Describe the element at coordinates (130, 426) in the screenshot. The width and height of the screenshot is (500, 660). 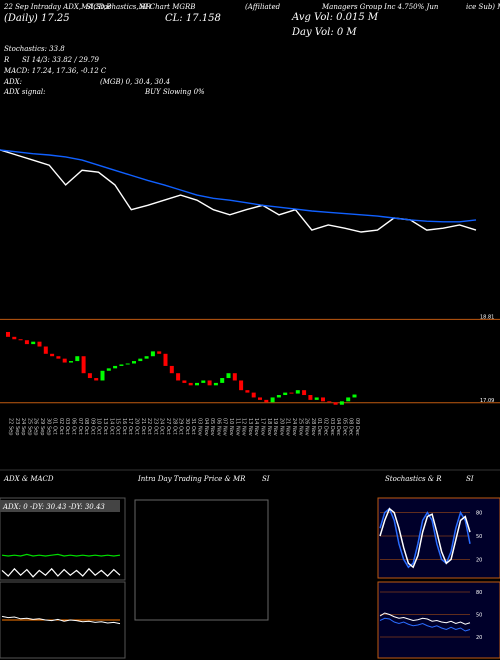
I see `x-tick-label: 17 Oct` at that location.